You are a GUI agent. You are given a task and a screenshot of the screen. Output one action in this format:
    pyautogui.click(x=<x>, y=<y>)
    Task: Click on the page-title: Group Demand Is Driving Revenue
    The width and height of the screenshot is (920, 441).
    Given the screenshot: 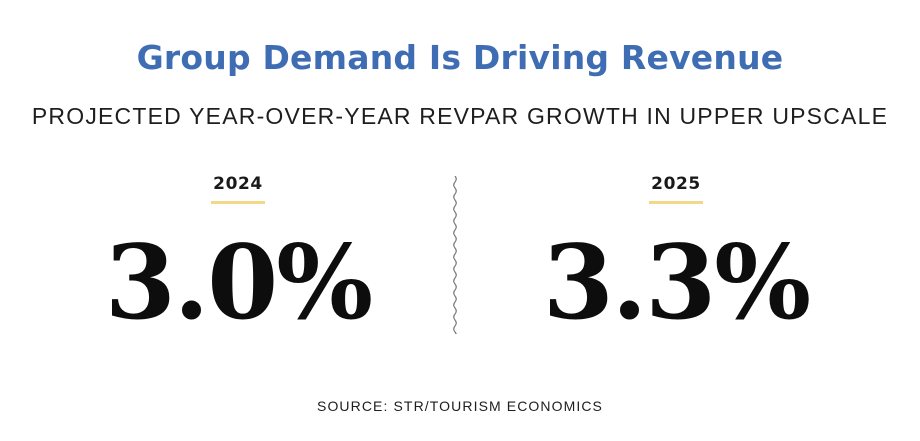 What is the action you would take?
    pyautogui.click(x=460, y=57)
    